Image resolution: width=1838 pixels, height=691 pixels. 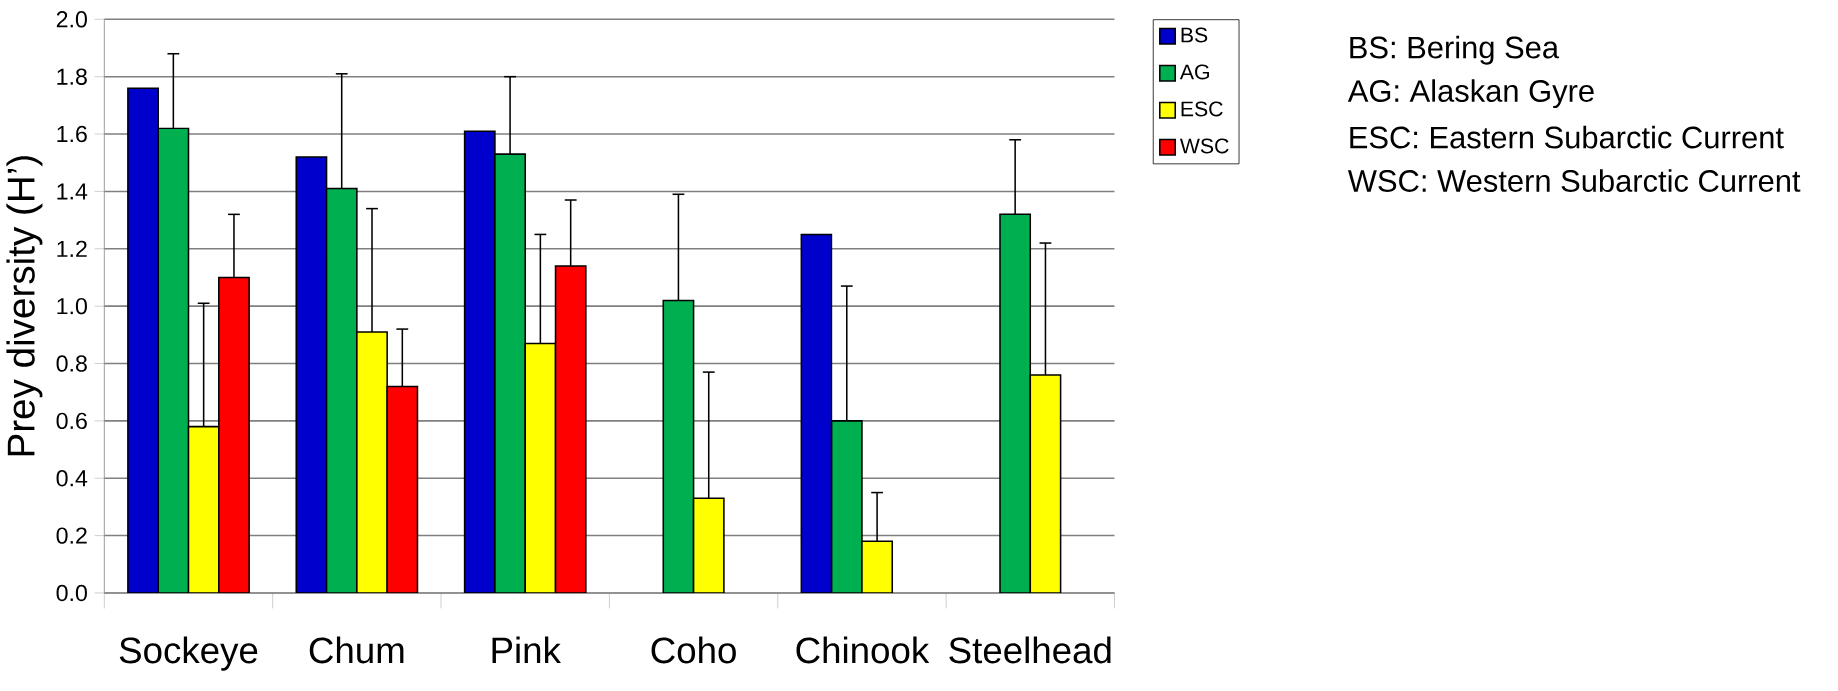 I want to click on text: ESC: Eastern Subarctic Current, so click(x=1567, y=137).